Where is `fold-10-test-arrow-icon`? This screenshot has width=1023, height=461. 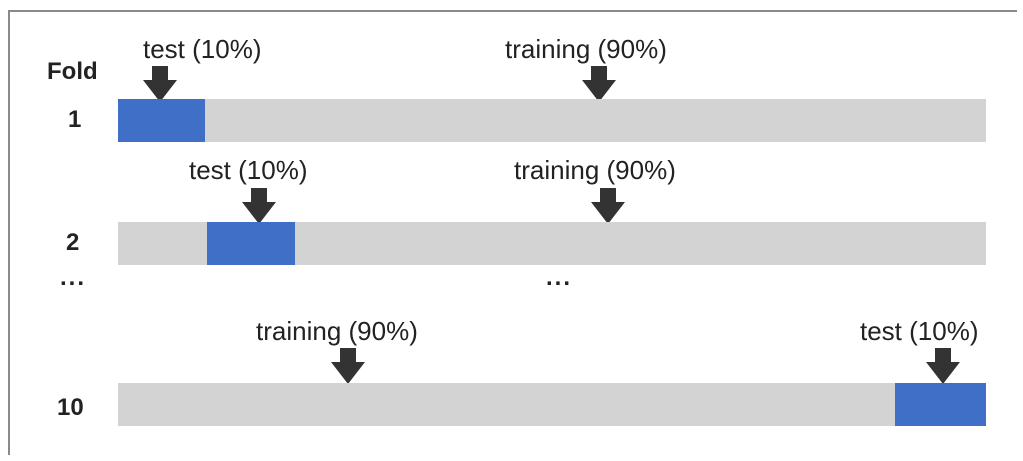 fold-10-test-arrow-icon is located at coordinates (943, 366).